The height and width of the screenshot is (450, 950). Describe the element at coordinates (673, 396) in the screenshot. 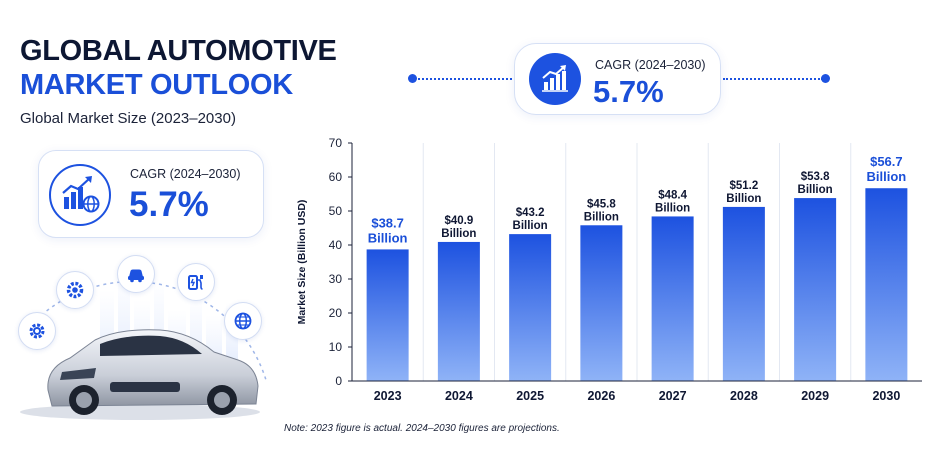

I see `x-tick-label: 2027` at that location.